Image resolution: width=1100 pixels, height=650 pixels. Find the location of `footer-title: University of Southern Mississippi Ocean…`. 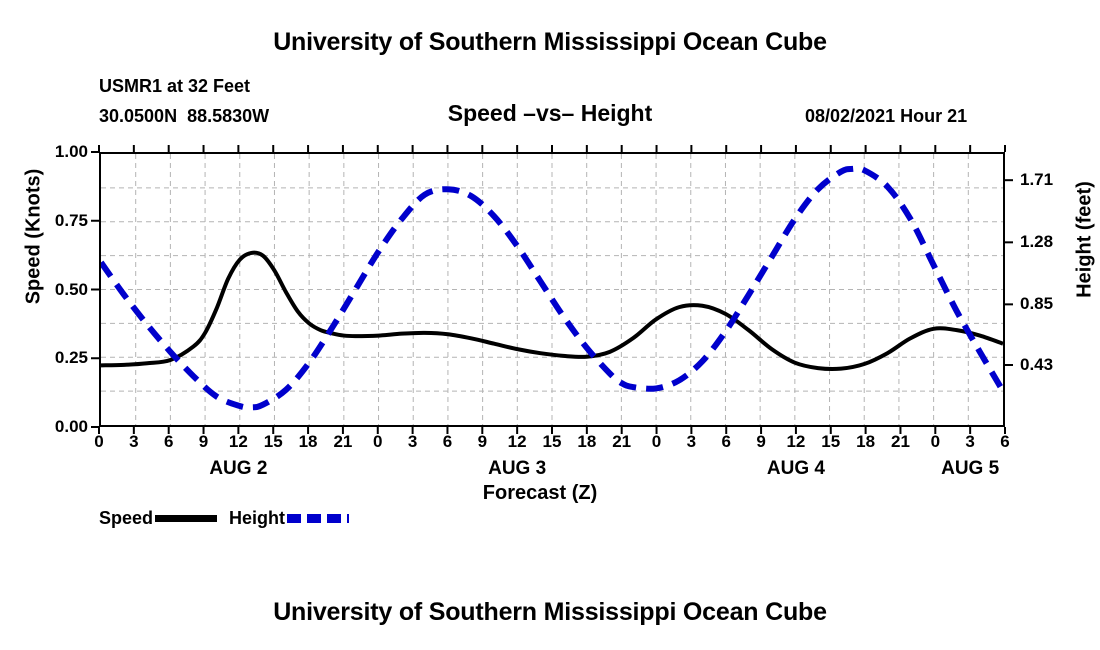

footer-title: University of Southern Mississippi Ocean… is located at coordinates (550, 612).